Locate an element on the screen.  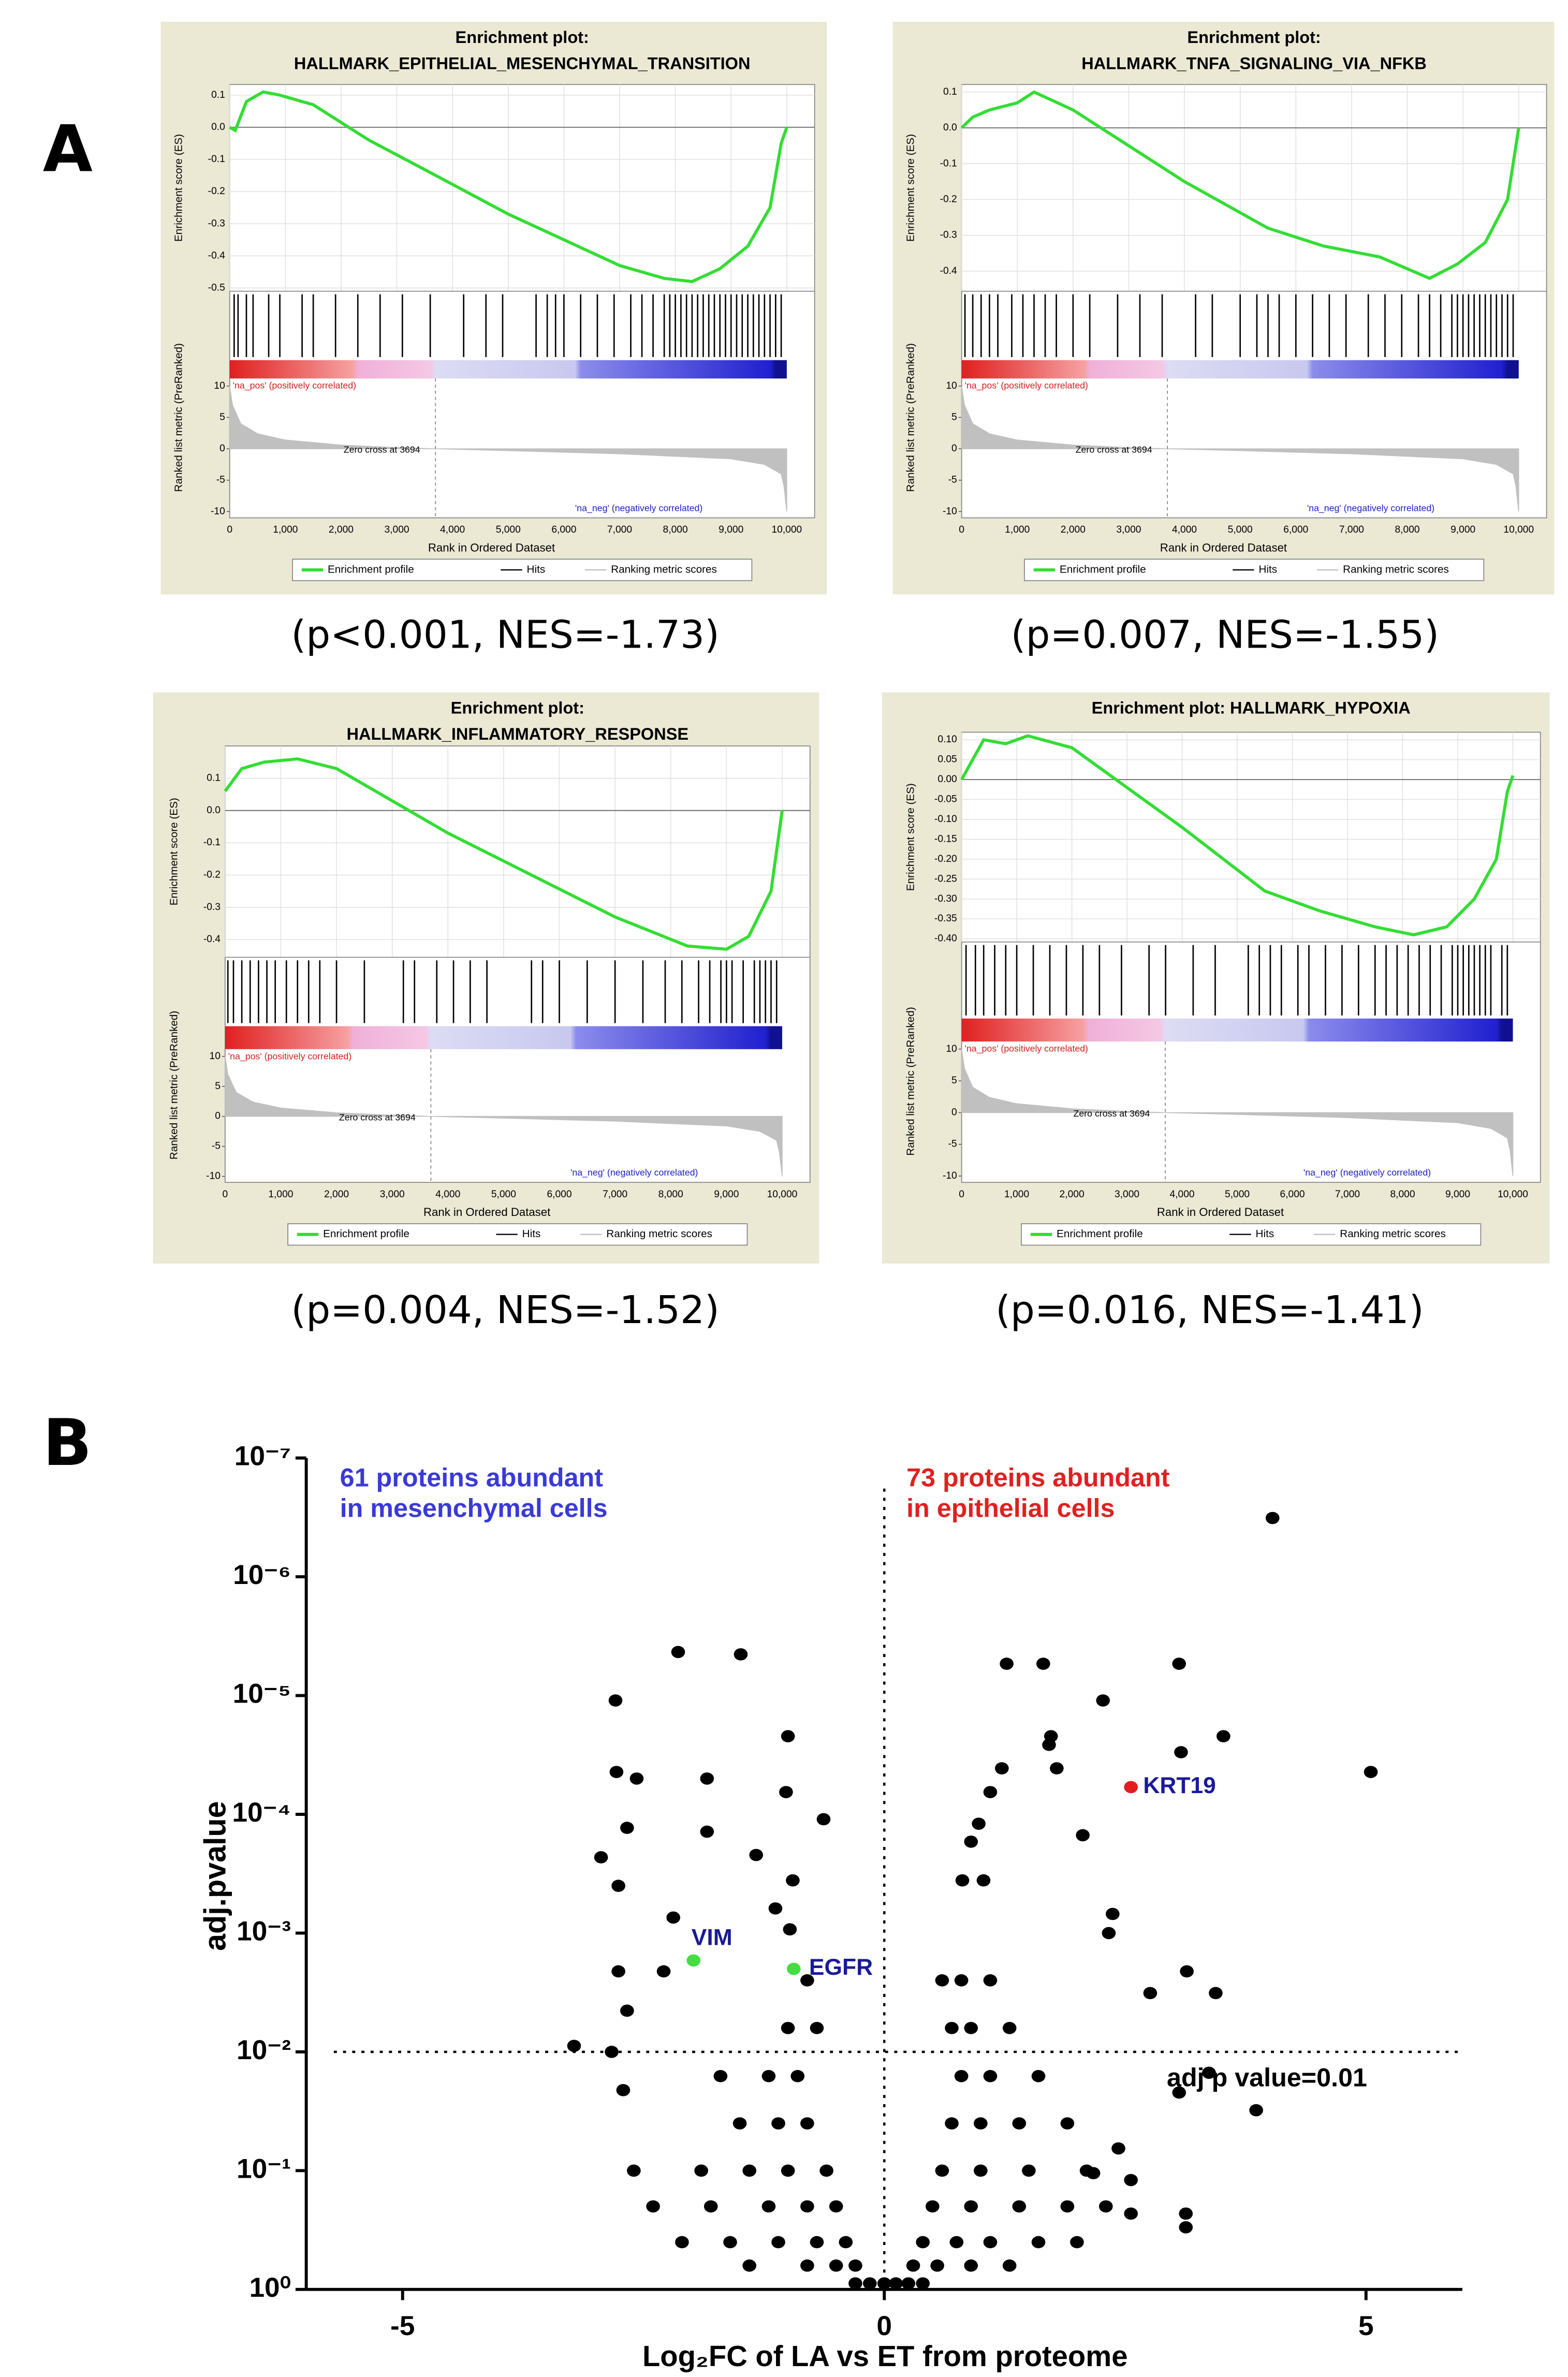
y2-tick-label: -5 is located at coordinates (216, 1146).